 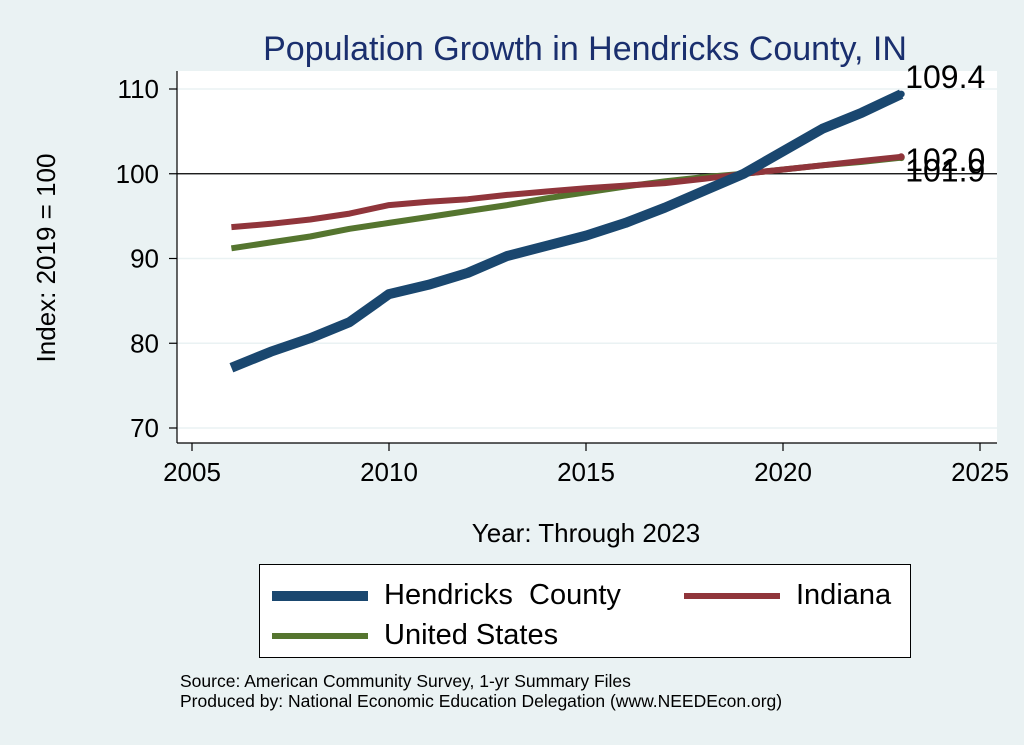 I want to click on legend-item-indiana: Indiana, so click(x=787, y=595).